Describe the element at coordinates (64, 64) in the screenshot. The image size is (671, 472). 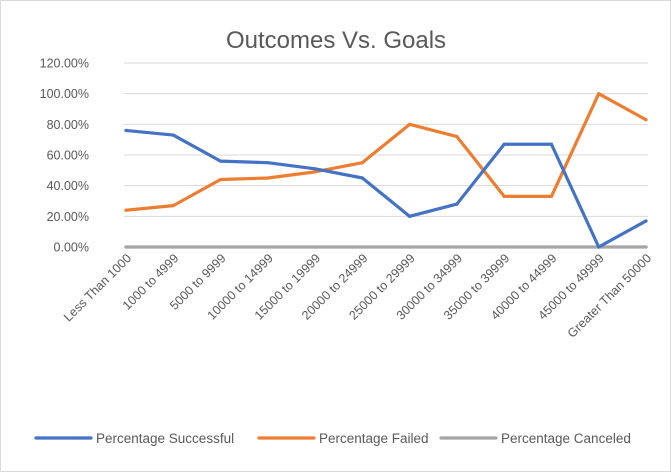
I see `y-tick-label: 120.00%` at that location.